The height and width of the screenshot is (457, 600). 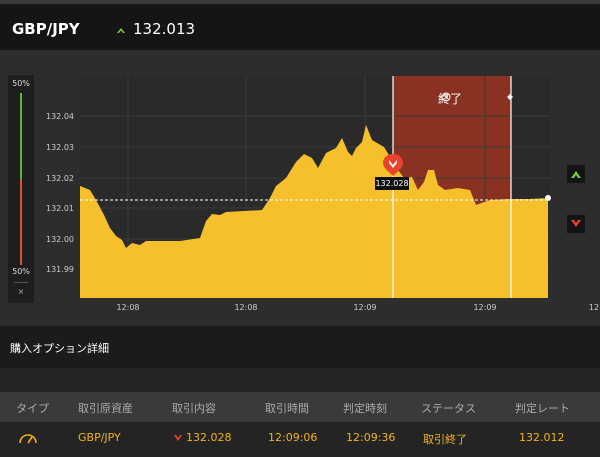 I want to click on current-rate-dot, so click(x=548, y=198).